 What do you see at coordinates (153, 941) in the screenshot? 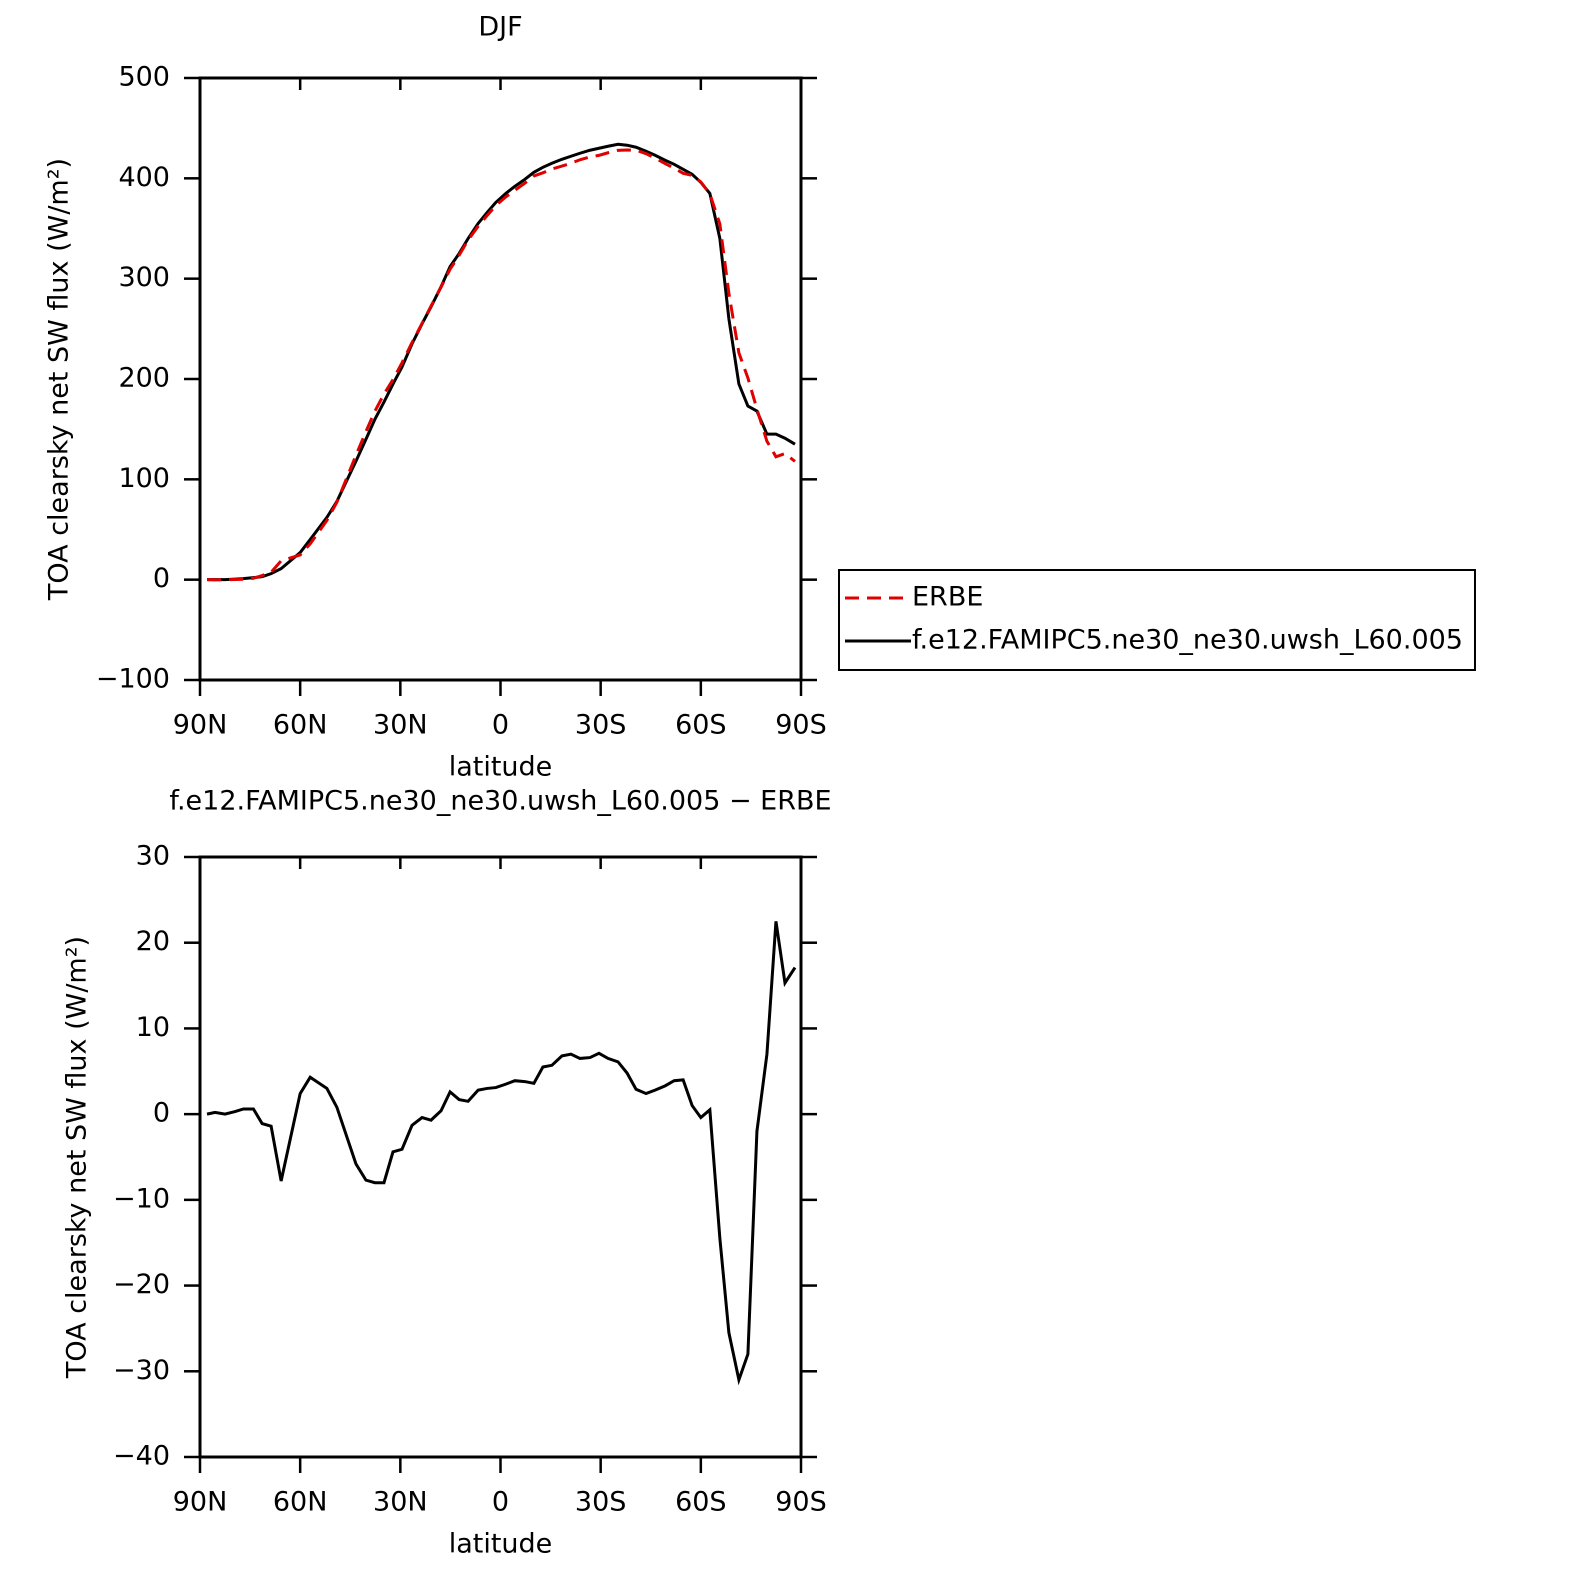
I see `y-tick-label: 20` at bounding box center [153, 941].